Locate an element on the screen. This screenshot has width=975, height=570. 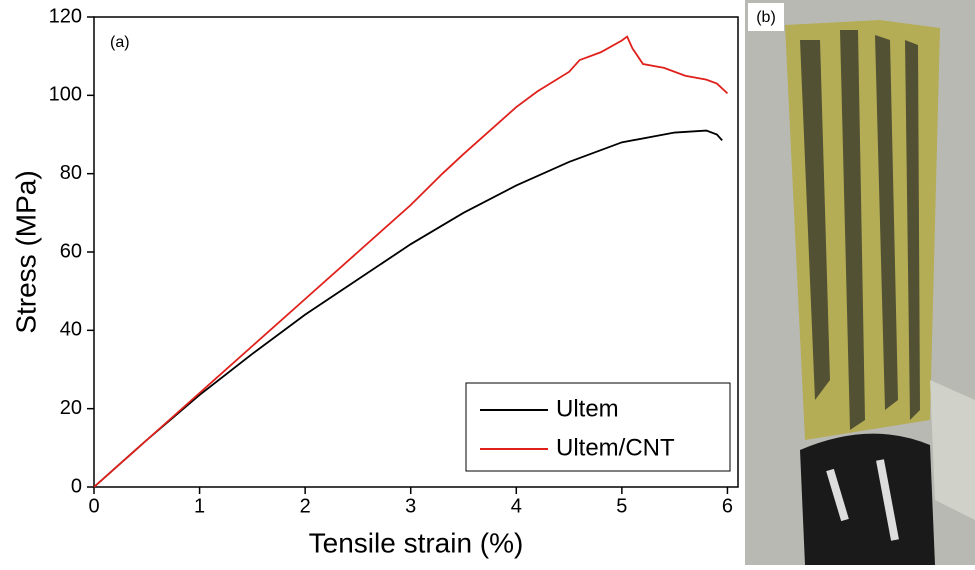
y-tick-label: 0 is located at coordinates (76, 486).